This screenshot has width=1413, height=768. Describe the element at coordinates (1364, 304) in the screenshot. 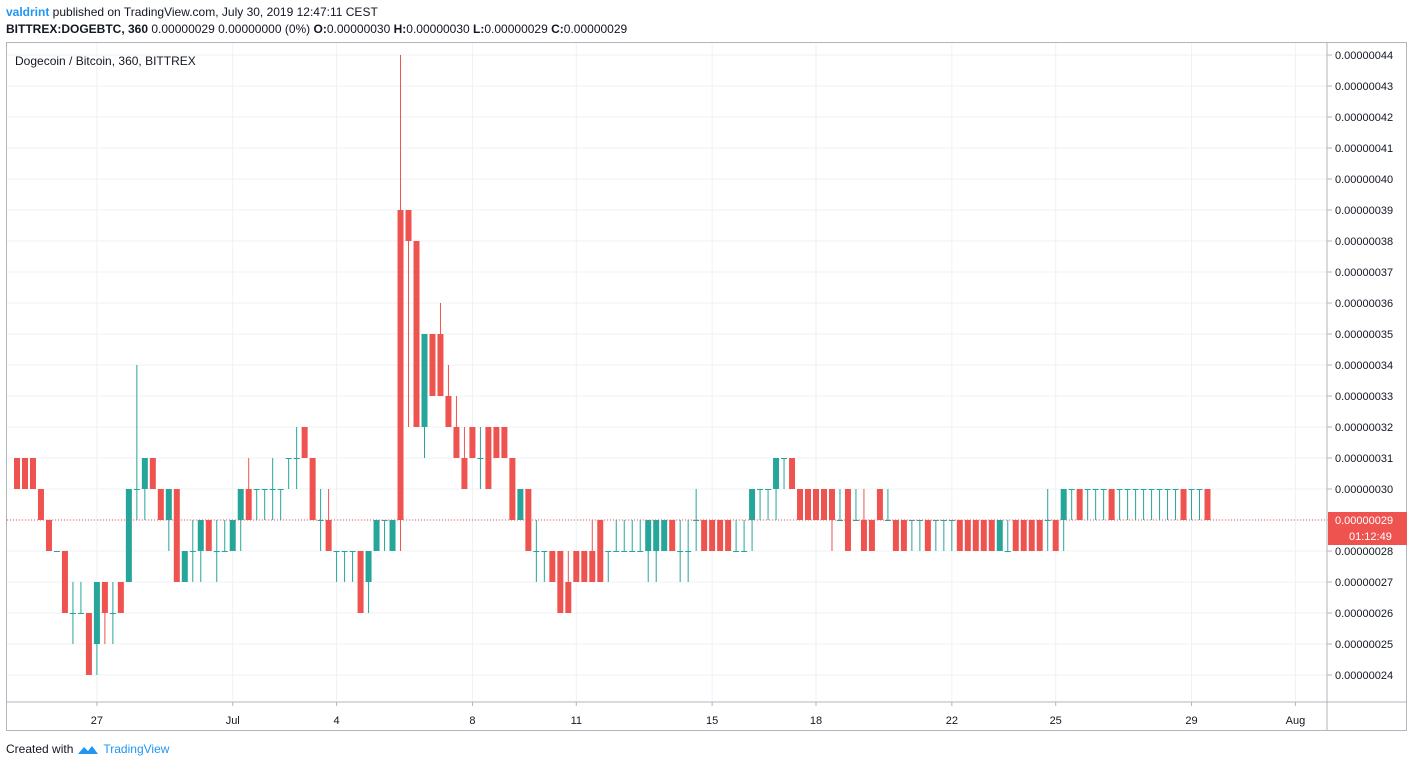

I see `y-tick-label: 0.00000036` at that location.